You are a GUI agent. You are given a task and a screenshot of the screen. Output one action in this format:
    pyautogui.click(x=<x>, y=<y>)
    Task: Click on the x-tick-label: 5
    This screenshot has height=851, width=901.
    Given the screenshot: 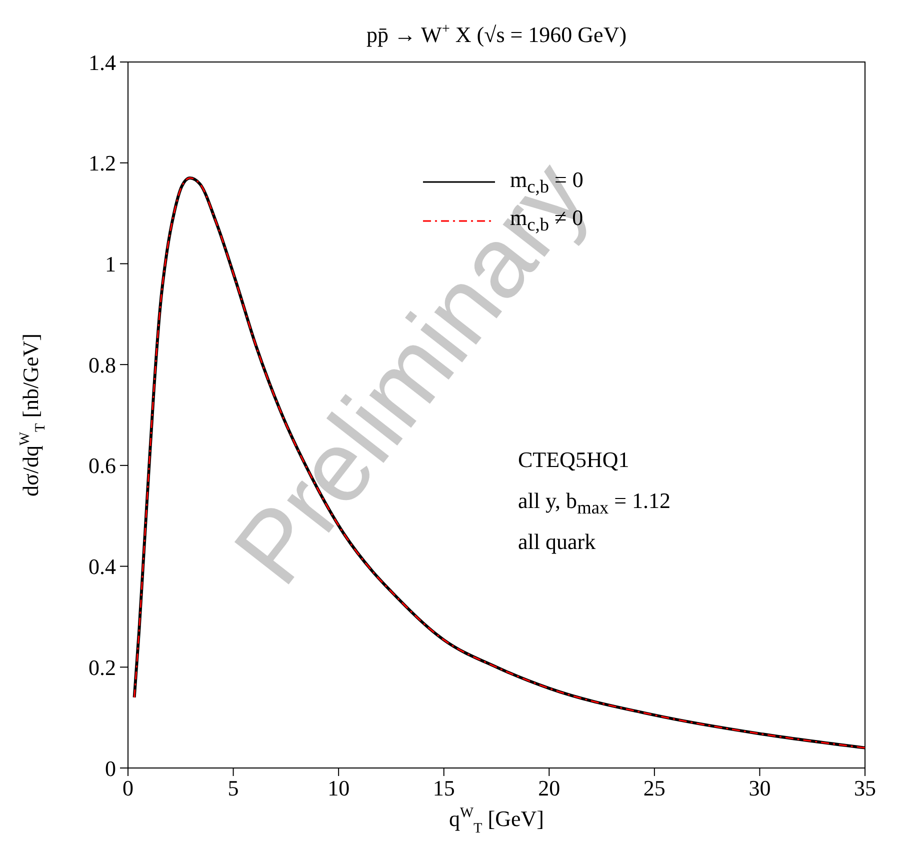 What is the action you would take?
    pyautogui.click(x=233, y=788)
    